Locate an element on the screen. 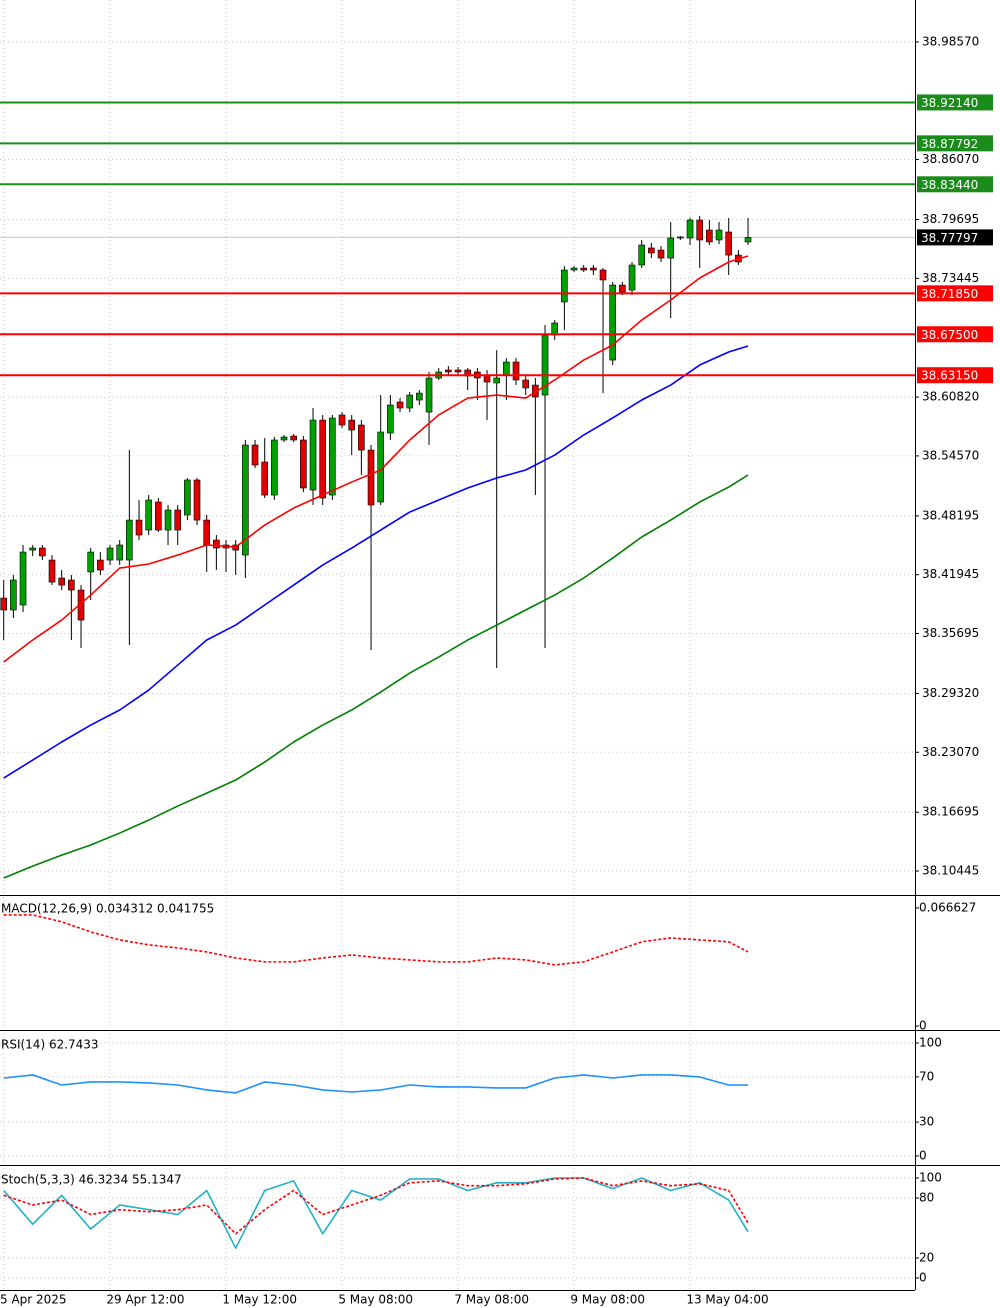 This screenshot has width=1000, height=1308. x-tick-label: 29 Apr 12:00 is located at coordinates (145, 1300).